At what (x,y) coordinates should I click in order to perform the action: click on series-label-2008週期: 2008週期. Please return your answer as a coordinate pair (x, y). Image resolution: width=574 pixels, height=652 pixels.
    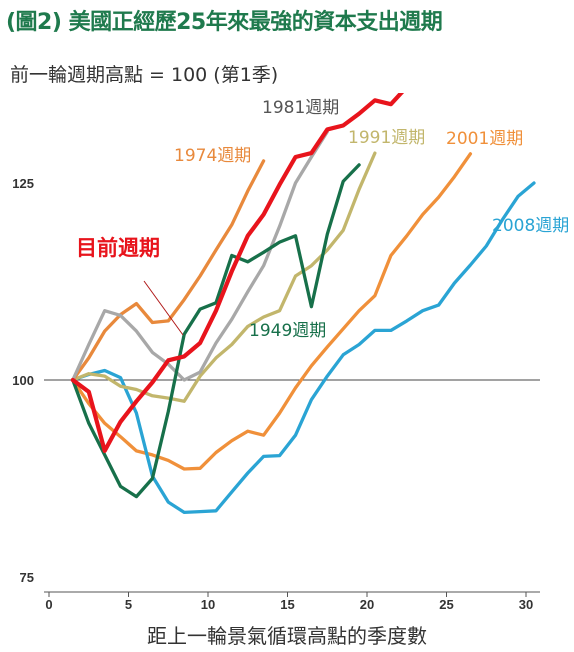
    Looking at the image, I should click on (530, 226).